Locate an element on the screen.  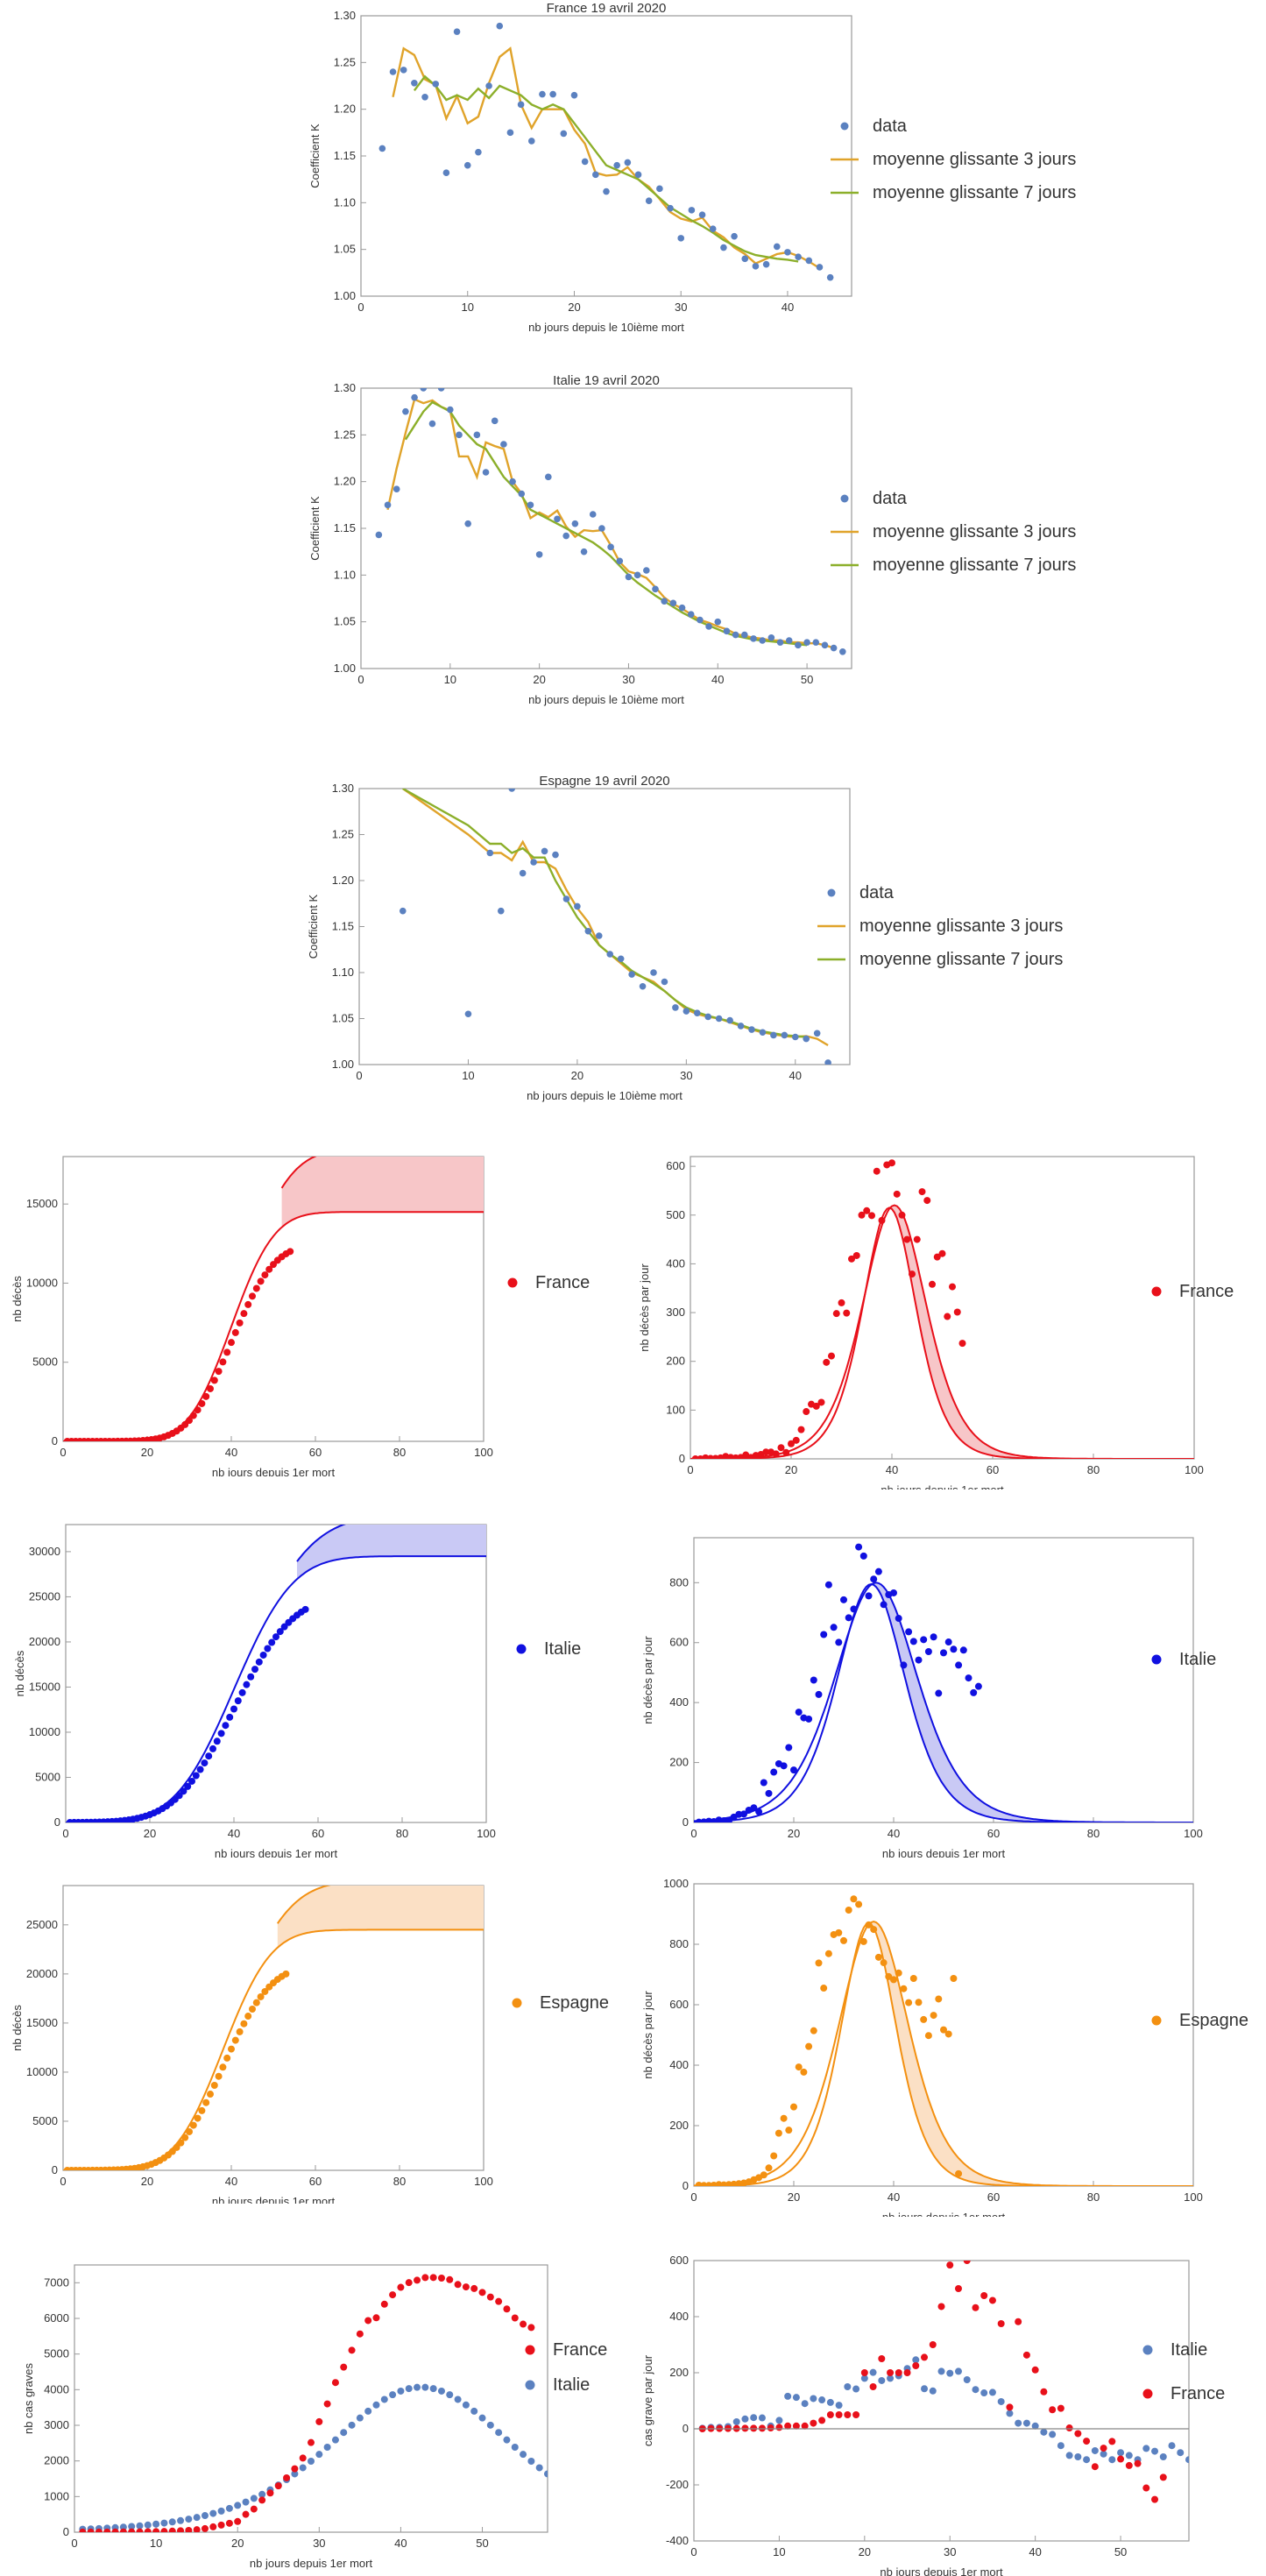
x-tick-label: 20 is located at coordinates (539, 679).